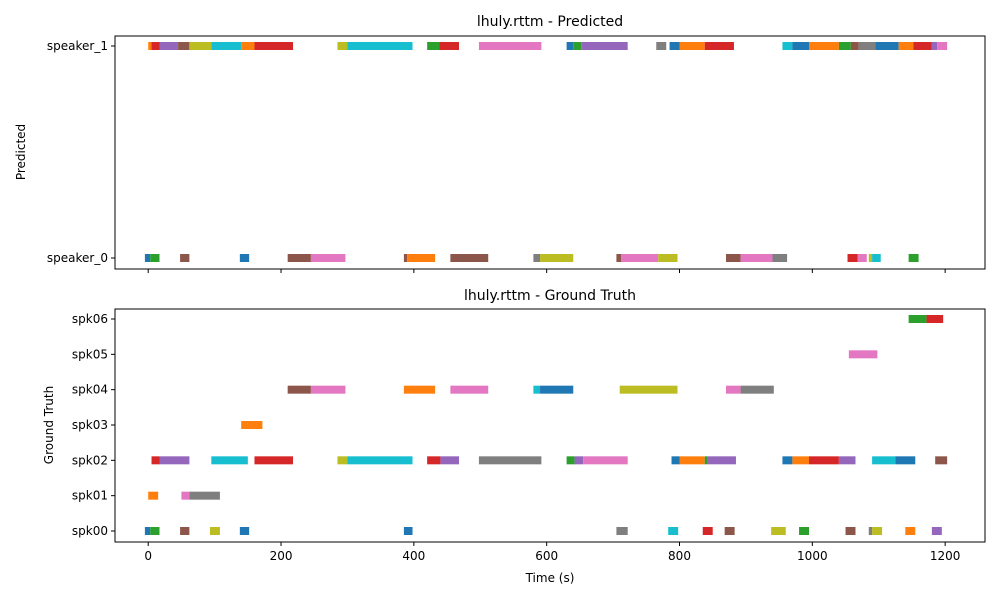 Image resolution: width=1000 pixels, height=600 pixels. I want to click on ytick-label: spk02, so click(90, 460).